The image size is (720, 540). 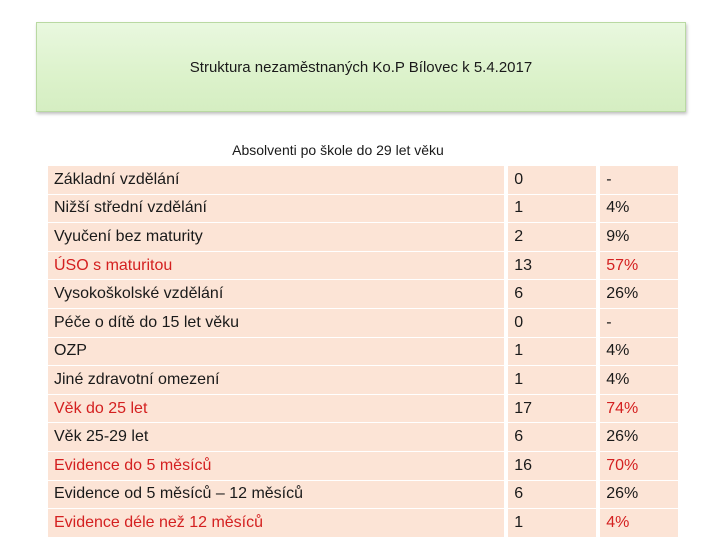 What do you see at coordinates (276, 409) in the screenshot?
I see `row-label: Věk do 25 let` at bounding box center [276, 409].